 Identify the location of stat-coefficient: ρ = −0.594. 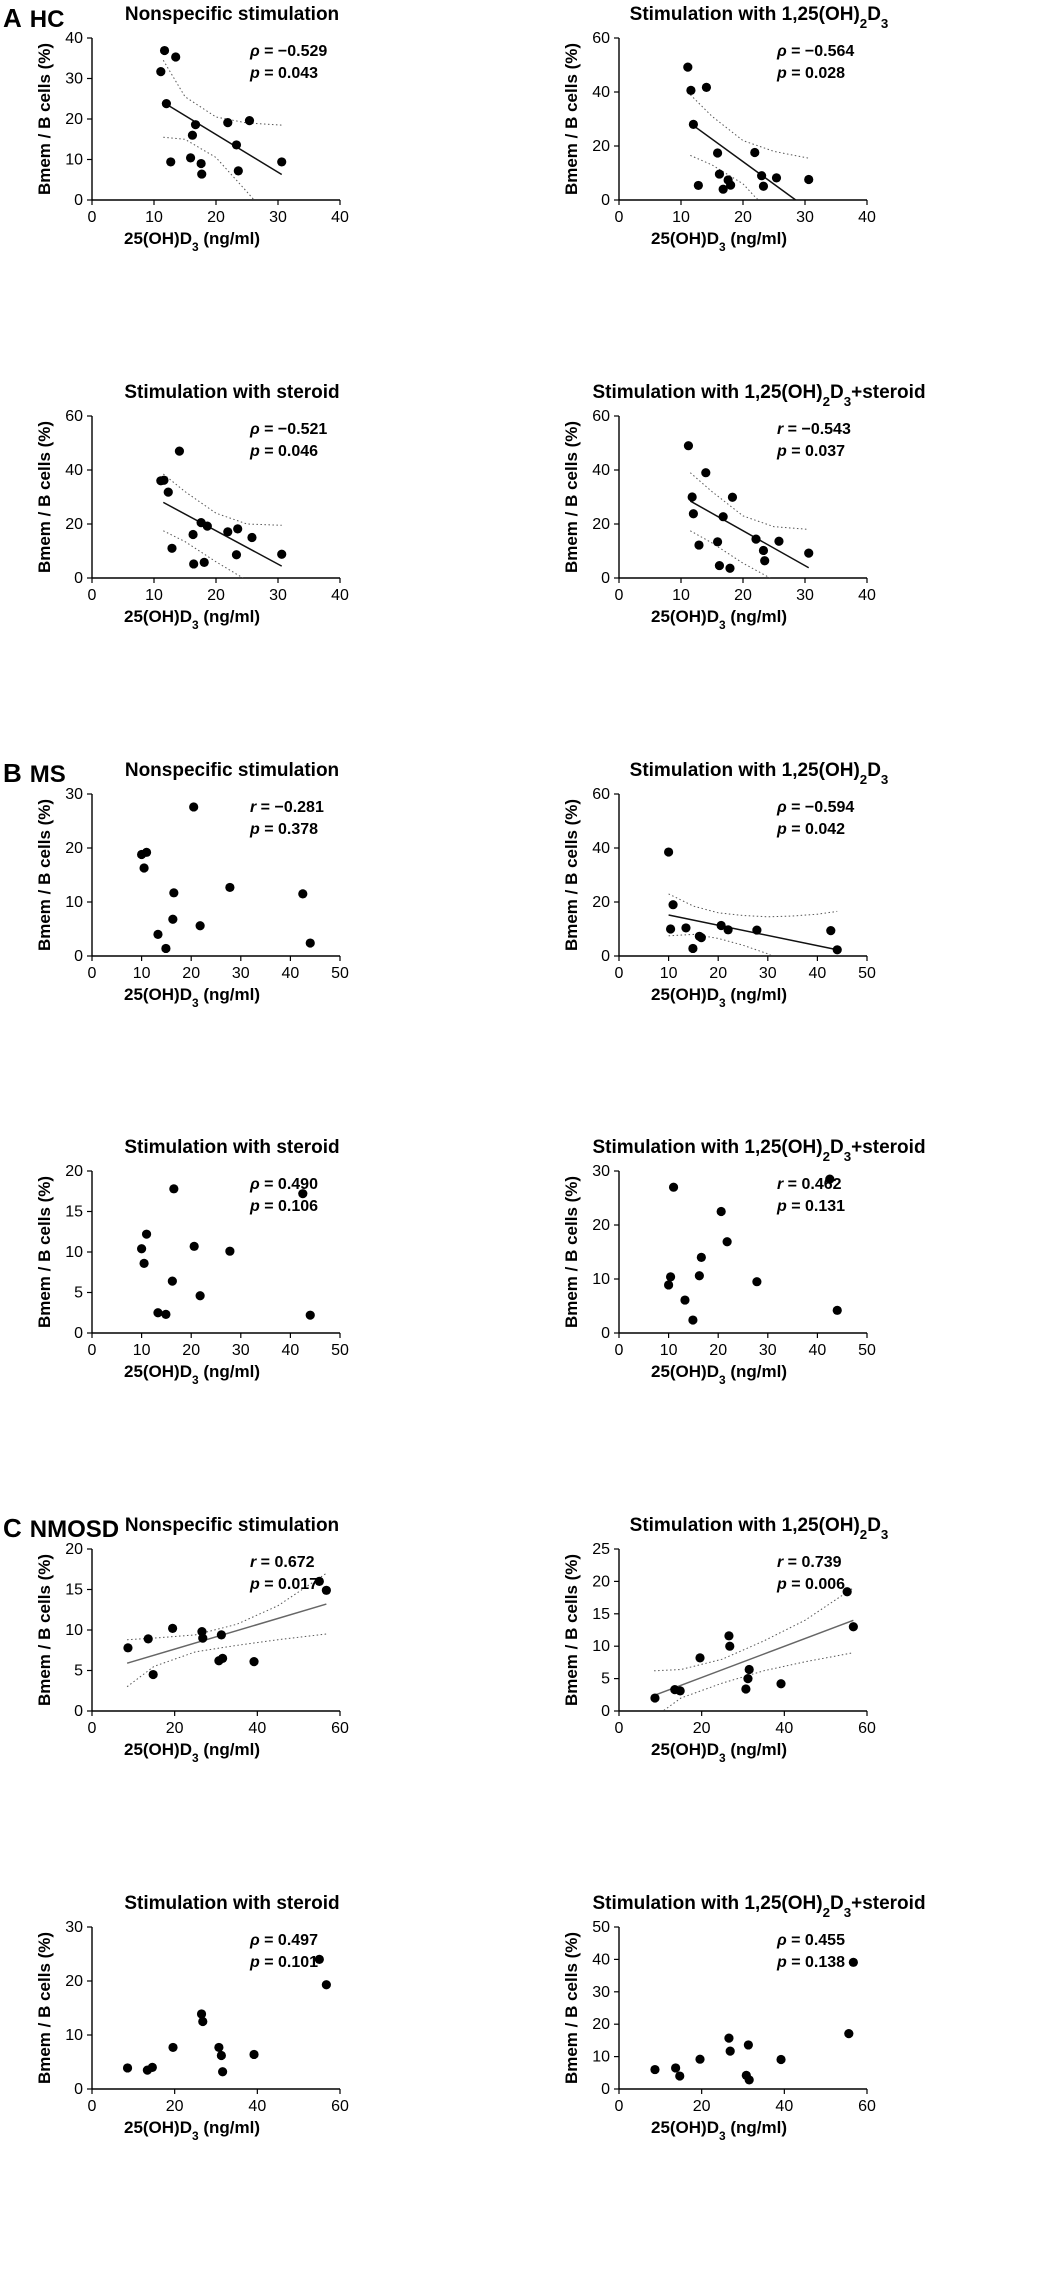
(815, 807).